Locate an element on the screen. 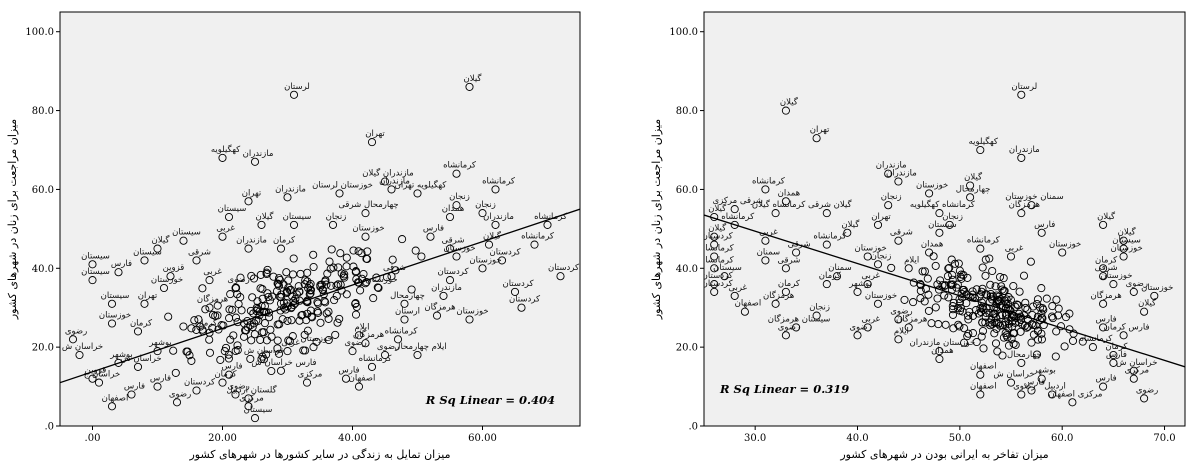 This screenshot has height=464, width=1200. point-label: کرمان is located at coordinates (225, 375).